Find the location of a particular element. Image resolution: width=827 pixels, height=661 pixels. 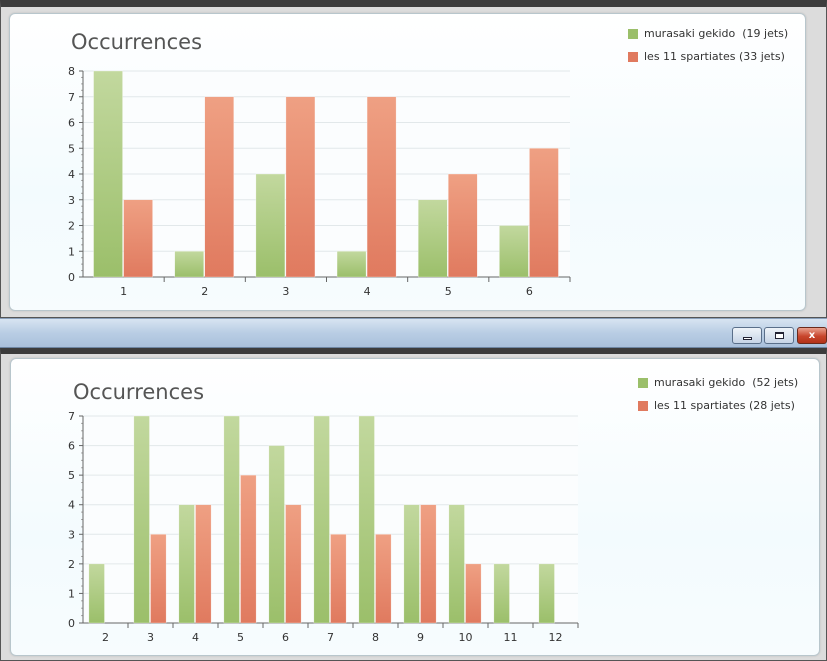

legend-label: murasaki gekido (52 jets) is located at coordinates (726, 382).